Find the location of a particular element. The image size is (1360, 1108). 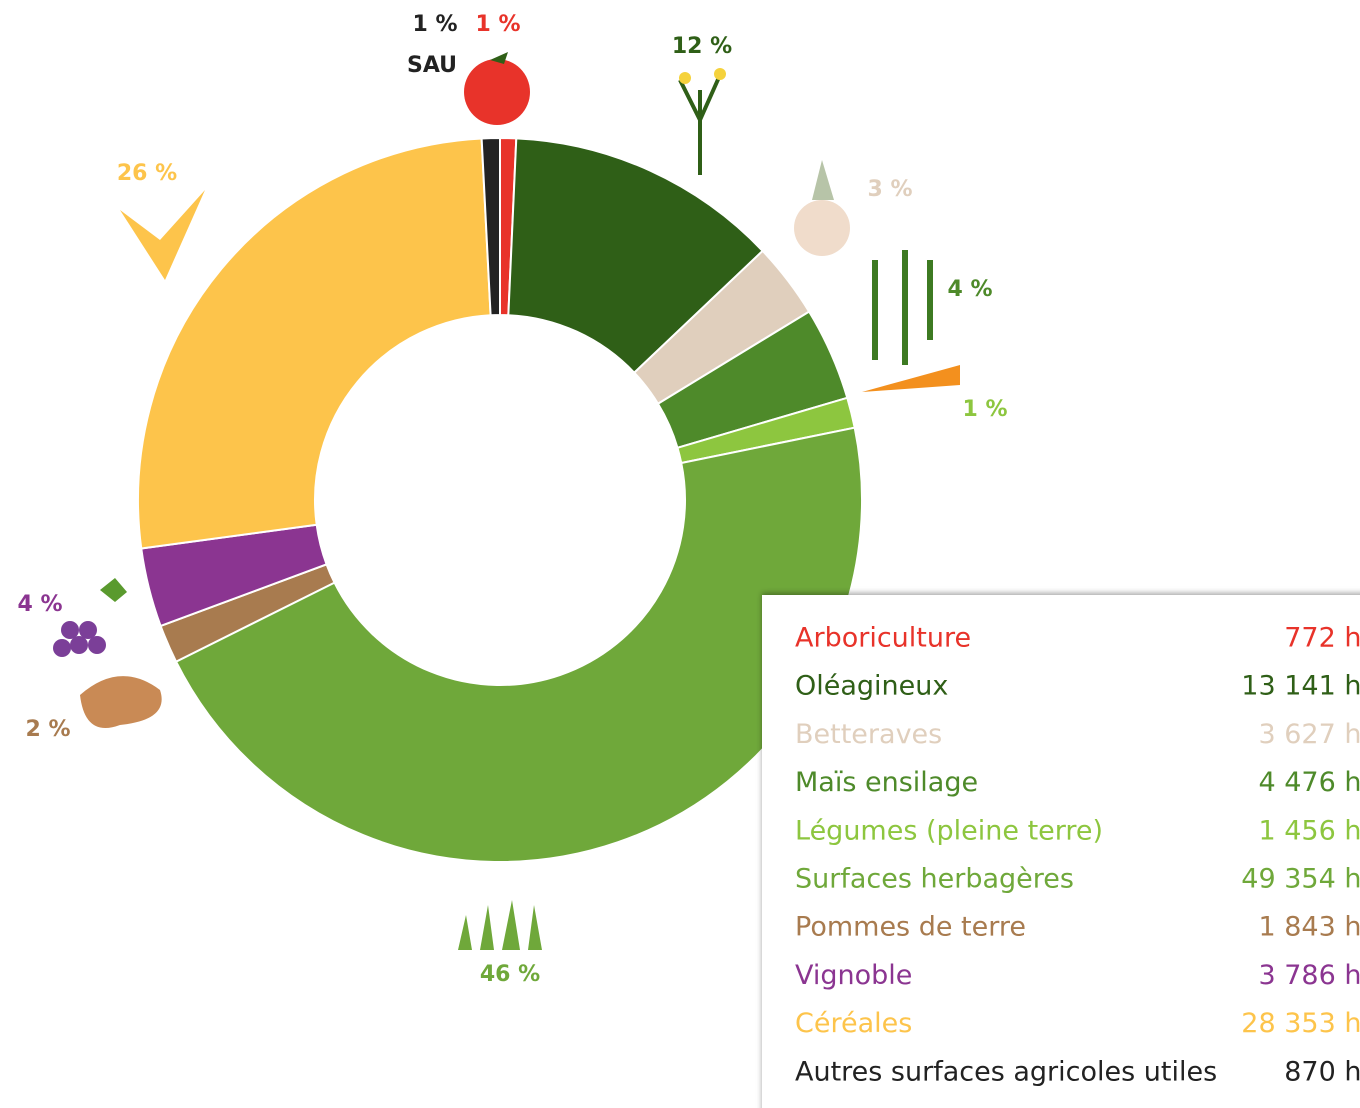

wheat-icon is located at coordinates (162, 235).